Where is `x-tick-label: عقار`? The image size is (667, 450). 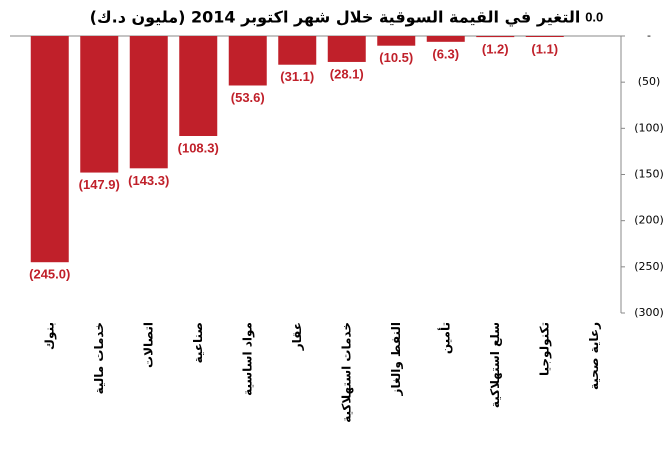
x-tick-label: عقار is located at coordinates (297, 336).